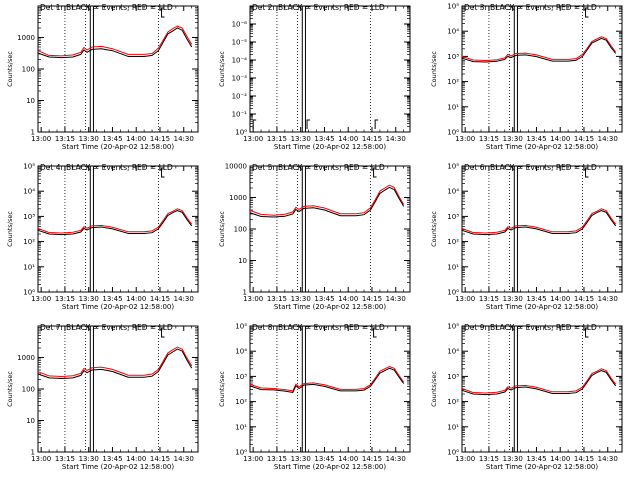 This screenshot has height=480, width=640. Describe the element at coordinates (106, 167) in the screenshot. I see `panel-title: Det 4r BLACK = Events, RED = LLD` at that location.